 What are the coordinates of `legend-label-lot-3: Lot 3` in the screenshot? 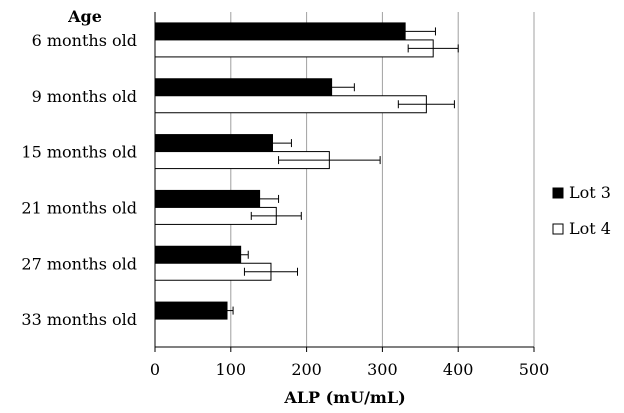 It's located at (590, 192).